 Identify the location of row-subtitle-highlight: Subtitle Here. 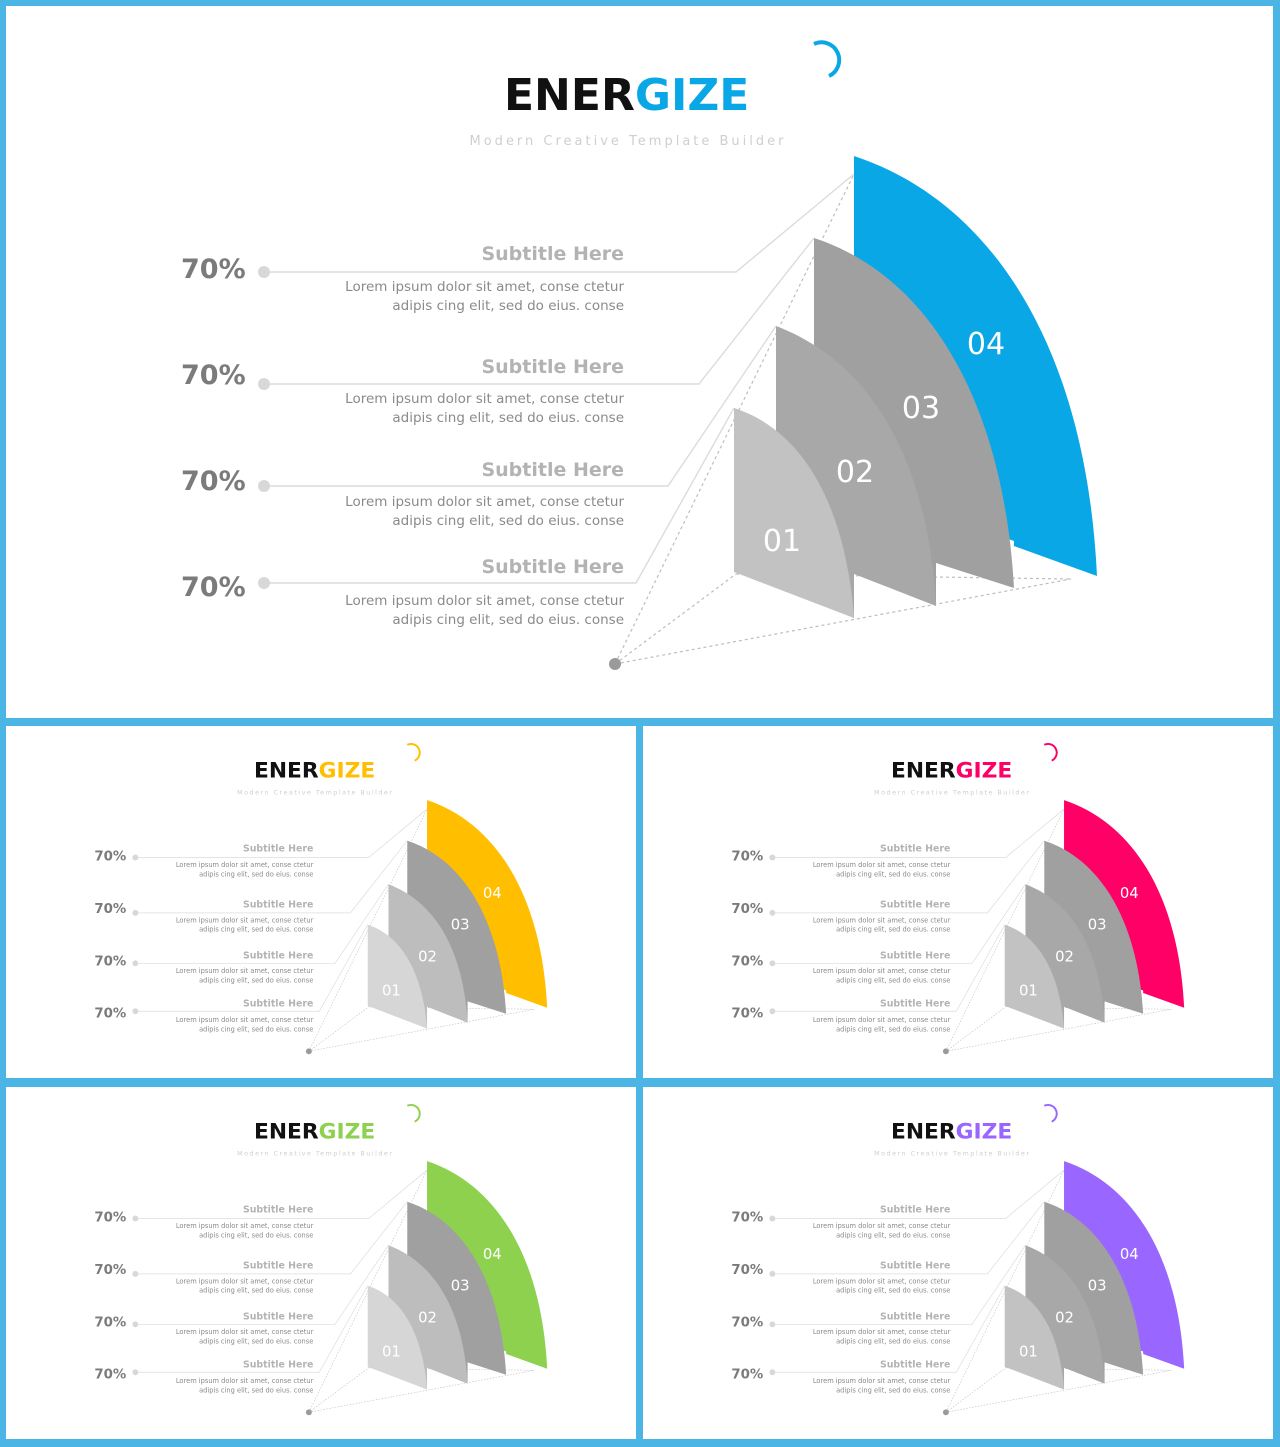
(915, 1003).